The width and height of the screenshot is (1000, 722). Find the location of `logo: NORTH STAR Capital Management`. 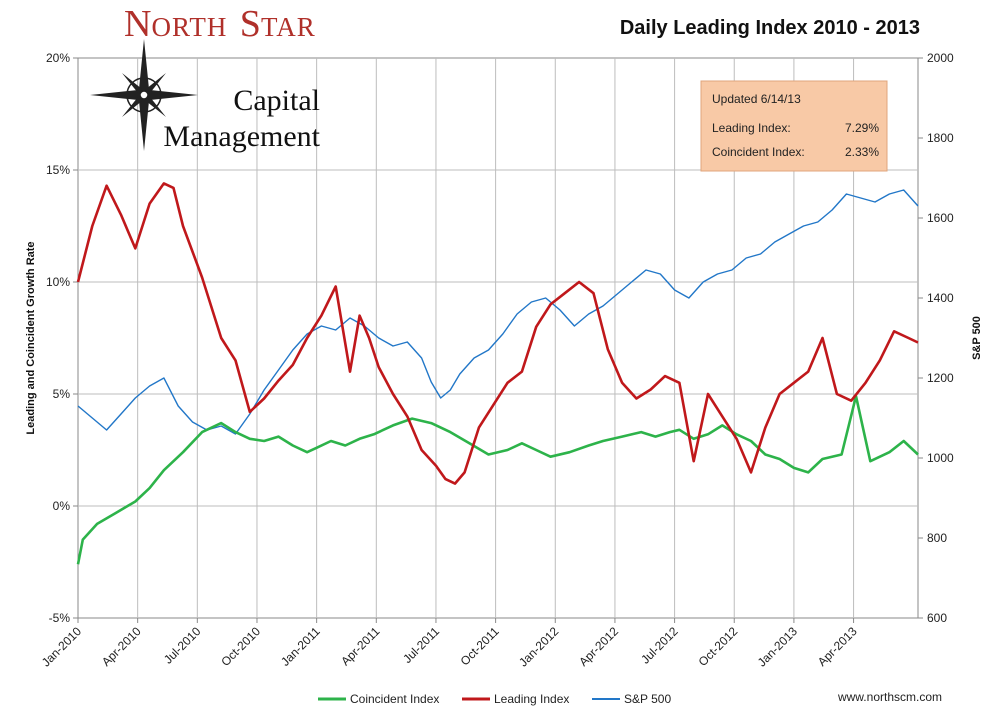

logo: NORTH STAR Capital Management is located at coordinates (205, 78).